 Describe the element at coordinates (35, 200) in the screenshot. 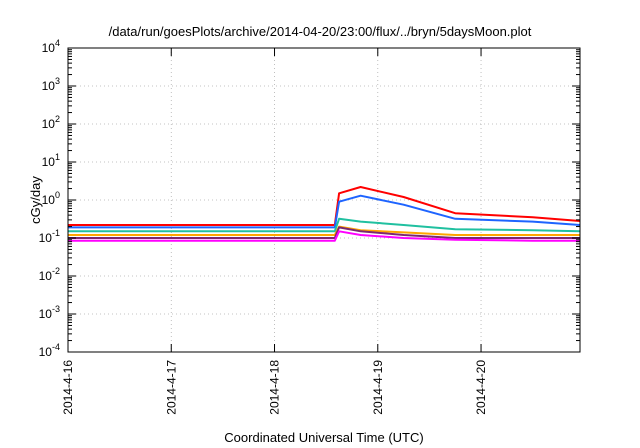

I see `y-axis-label: cGy/day` at that location.